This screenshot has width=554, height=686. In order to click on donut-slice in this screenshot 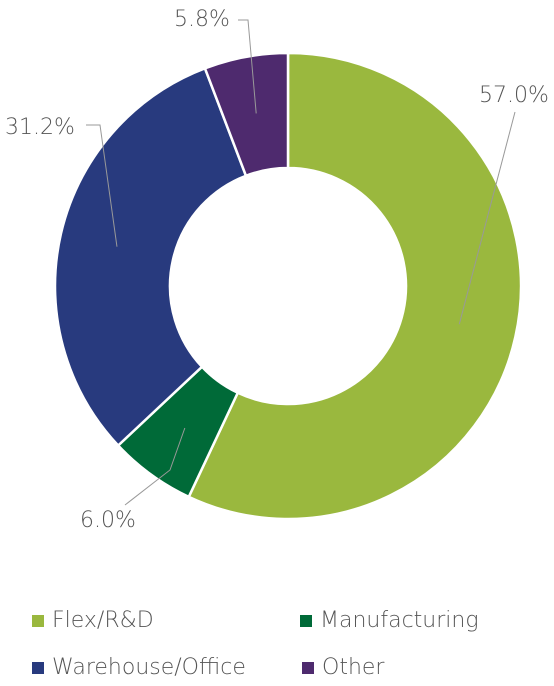, I will do `click(246, 114)`.